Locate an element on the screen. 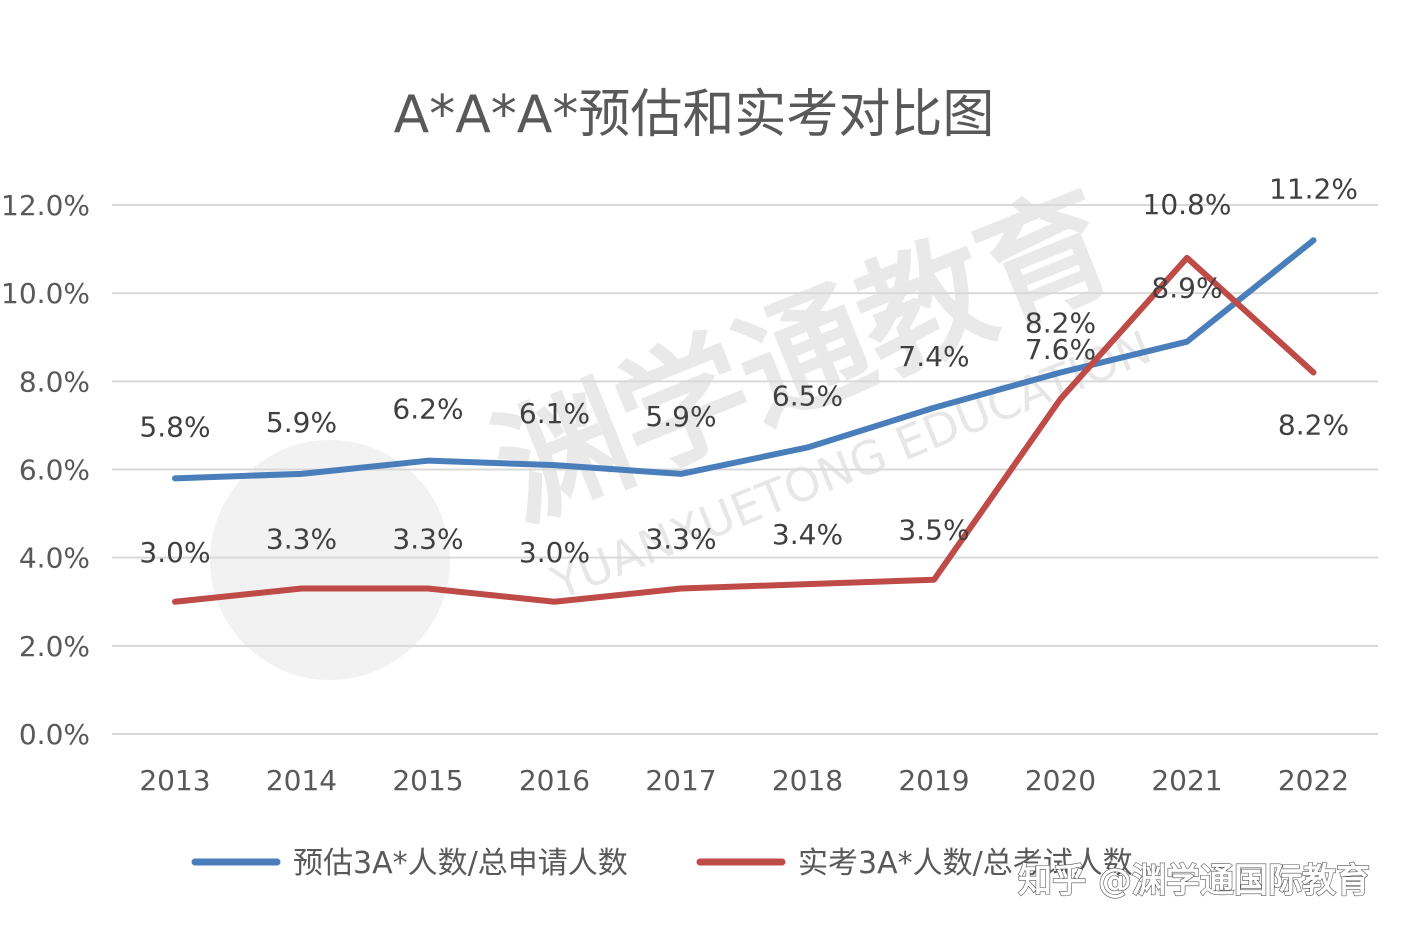  data-label-estimated: 6.1% is located at coordinates (554, 413).